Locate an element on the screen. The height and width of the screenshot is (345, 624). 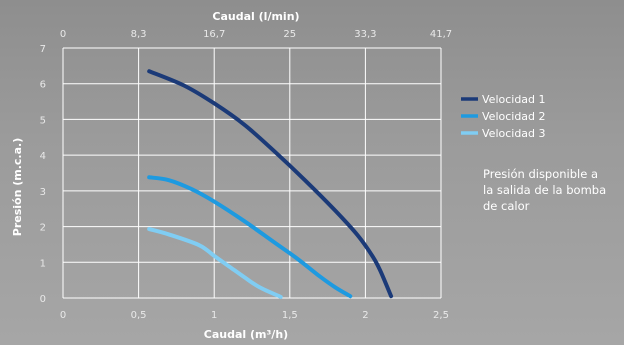
legend-label-3: Velocidad 3 is located at coordinates (514, 133).